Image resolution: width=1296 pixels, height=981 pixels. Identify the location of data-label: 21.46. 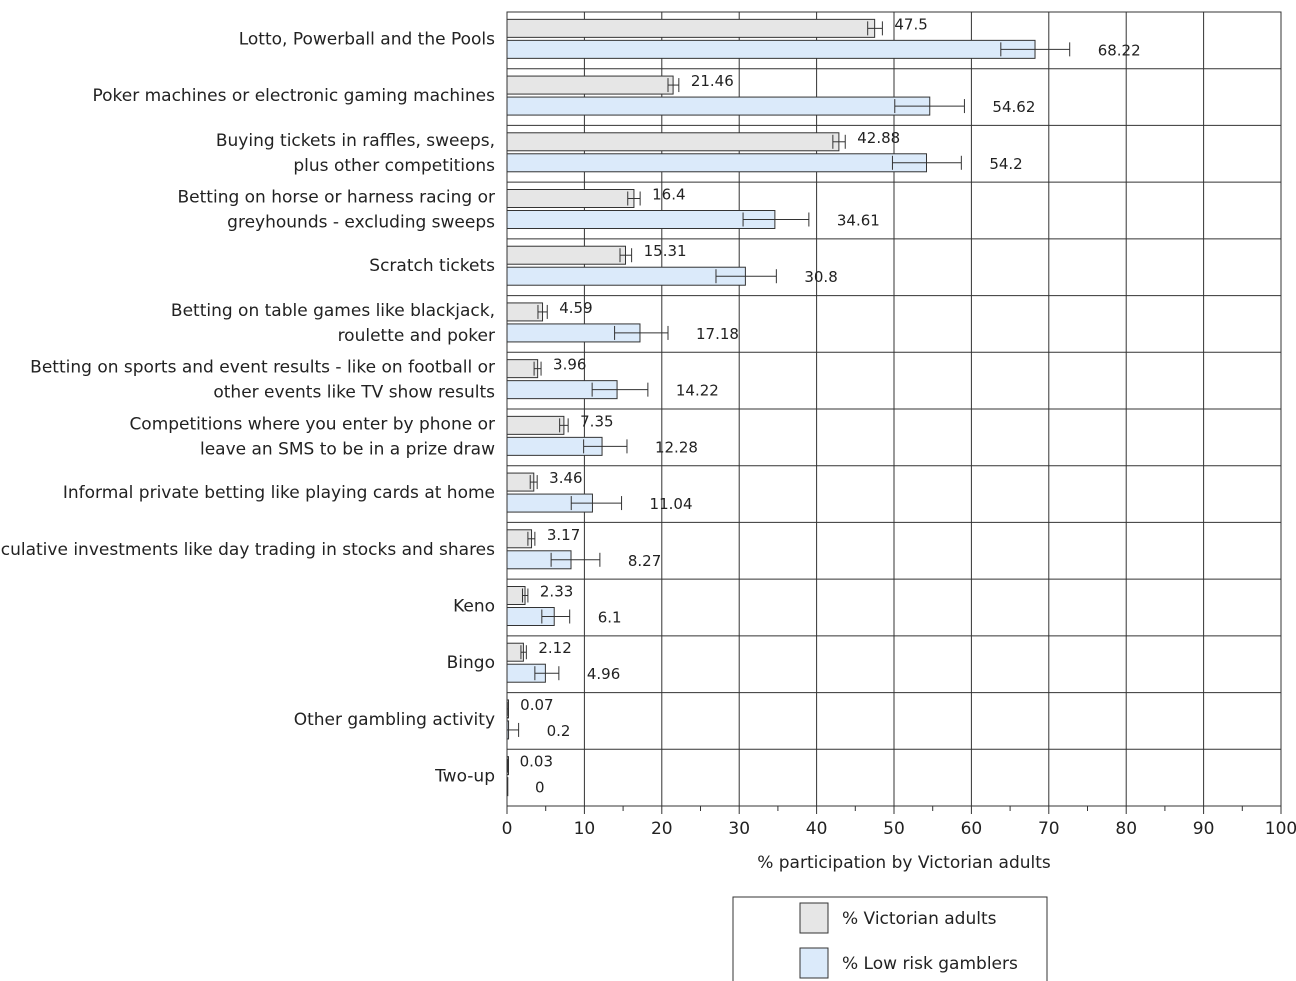
(712, 81).